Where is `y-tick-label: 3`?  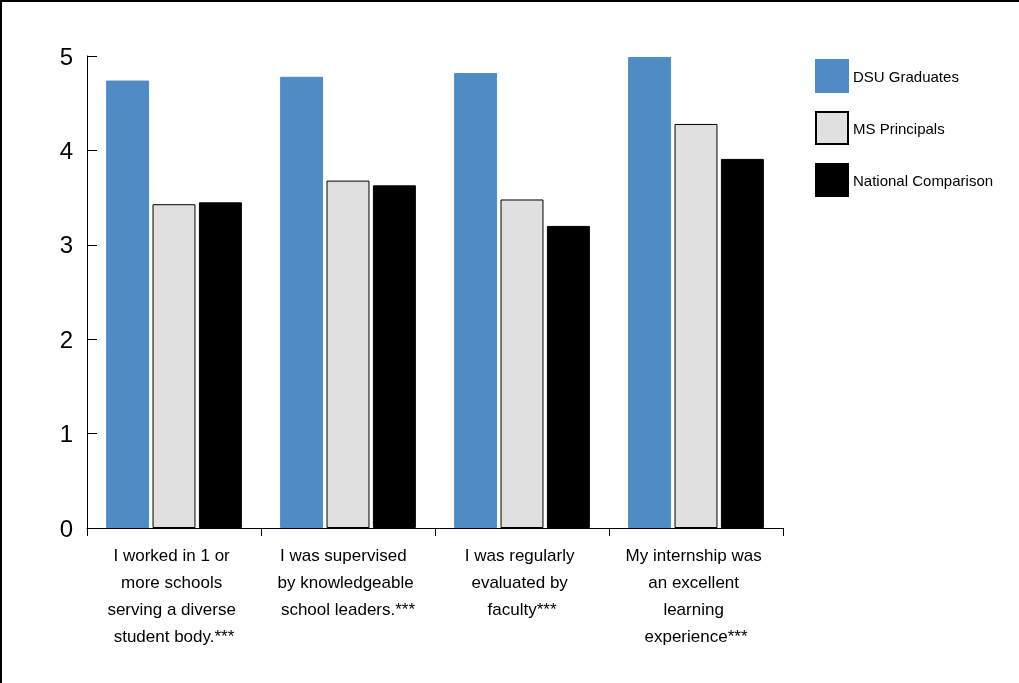 y-tick-label: 3 is located at coordinates (66, 245).